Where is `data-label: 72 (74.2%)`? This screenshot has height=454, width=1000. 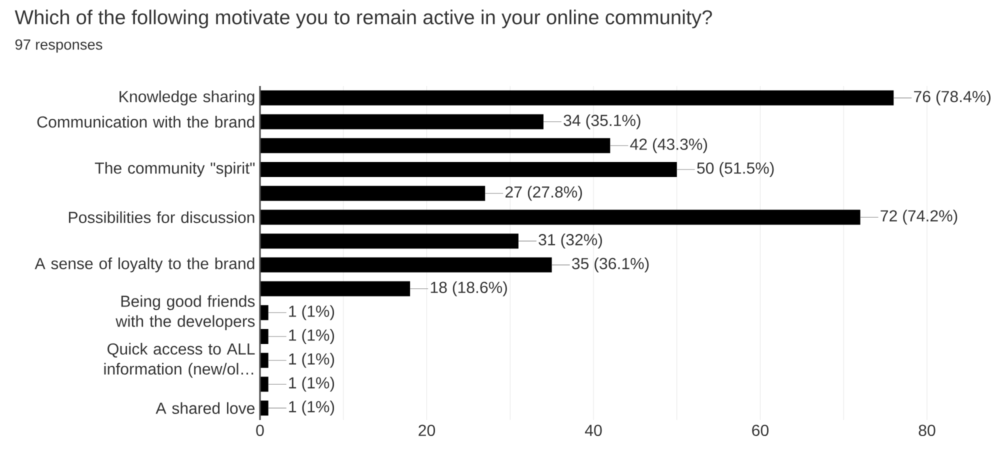 data-label: 72 (74.2%) is located at coordinates (919, 217).